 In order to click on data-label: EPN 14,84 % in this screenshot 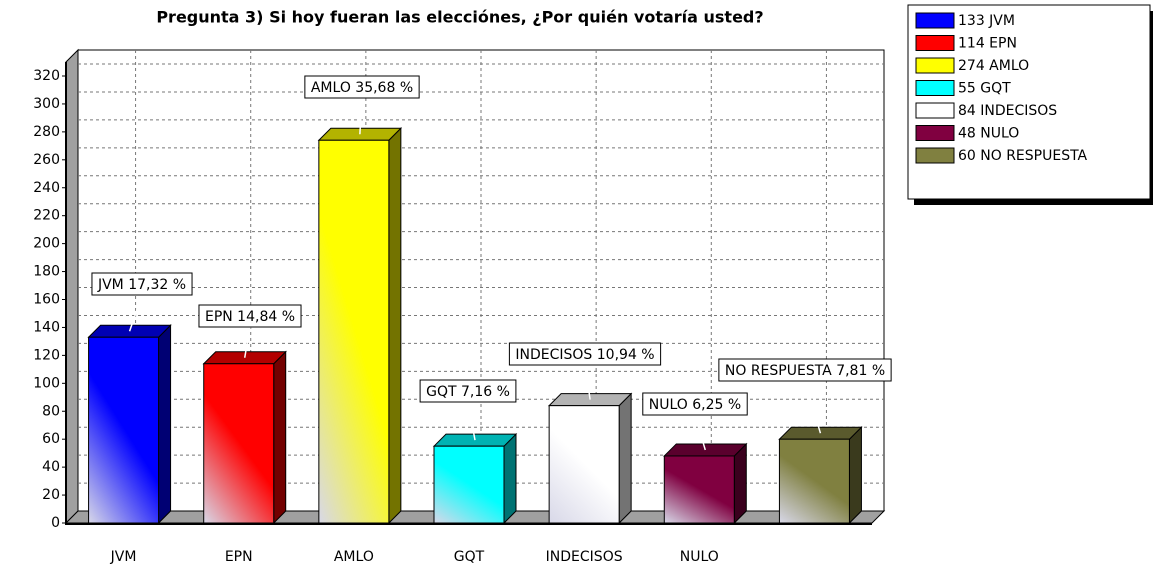, I will do `click(250, 317)`.